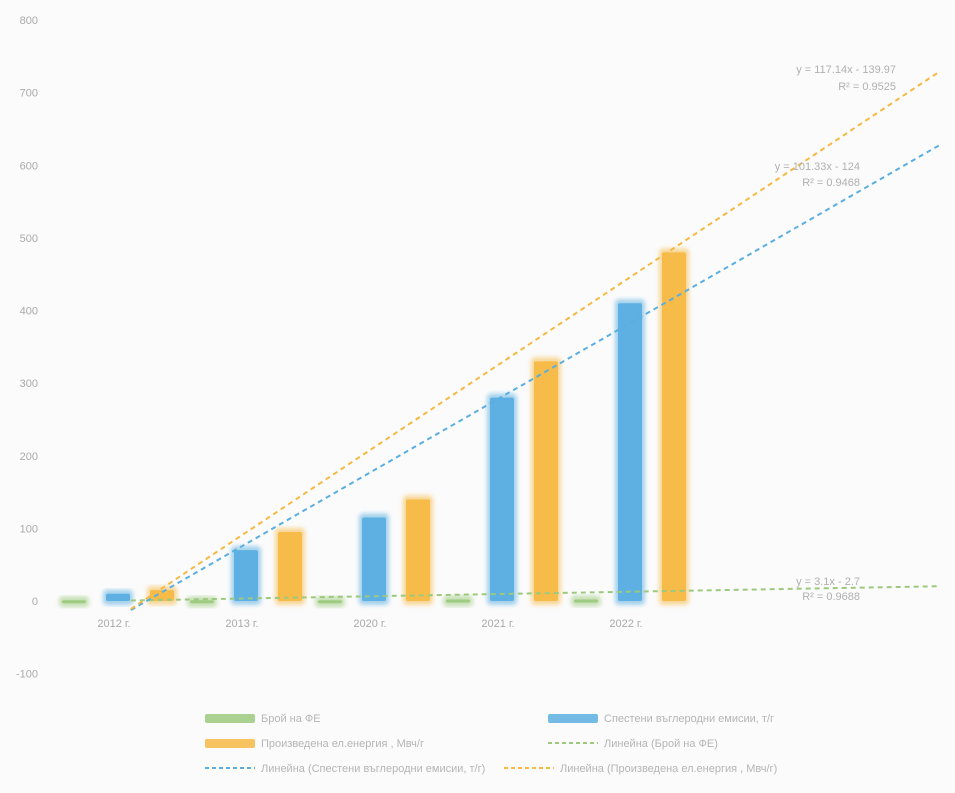  I want to click on y-tick-label: 200, so click(29, 457).